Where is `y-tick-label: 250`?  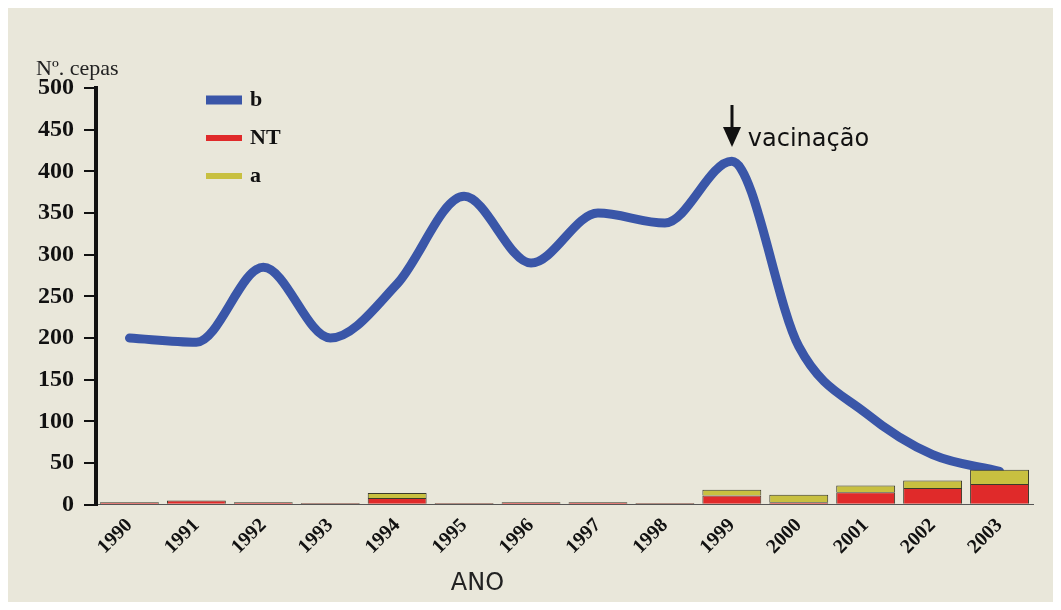
y-tick-label: 250 is located at coordinates (56, 294).